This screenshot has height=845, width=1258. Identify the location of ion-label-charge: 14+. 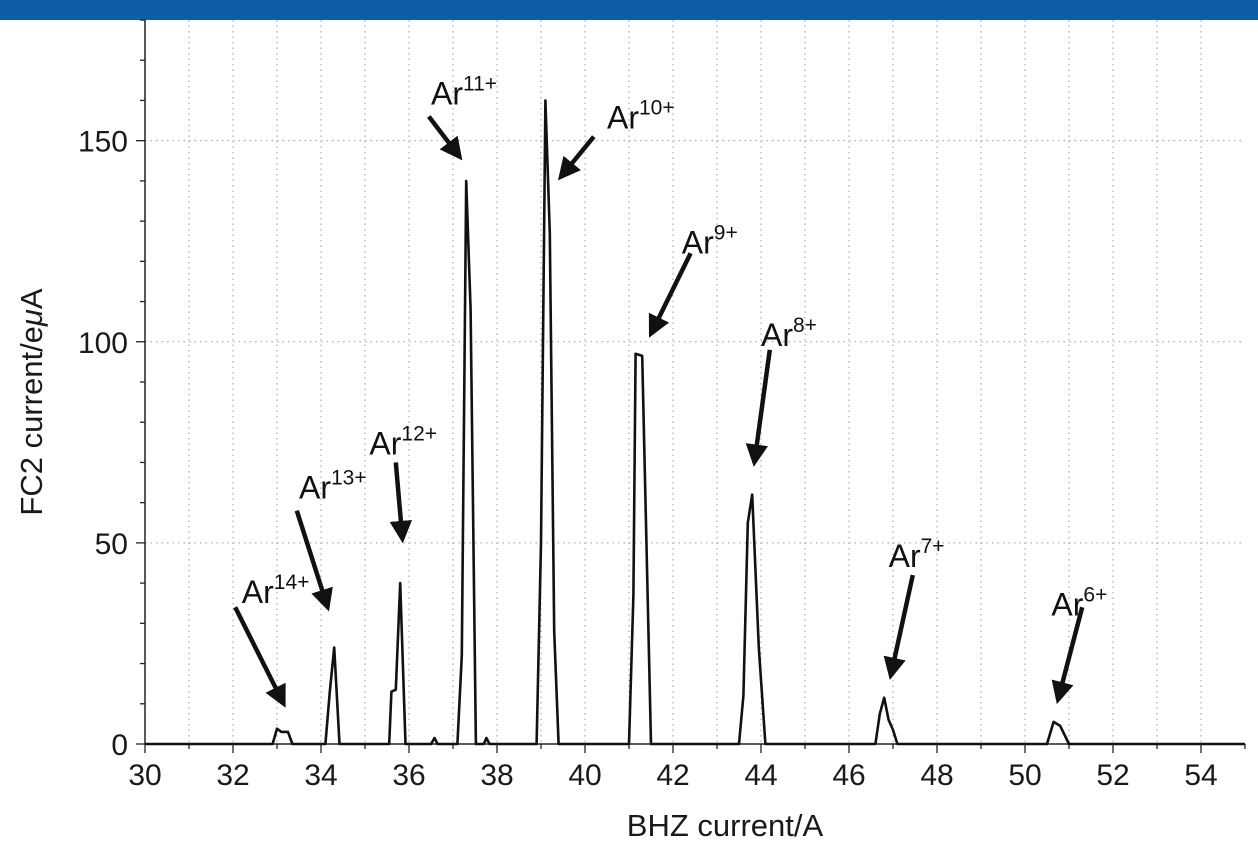
(292, 582).